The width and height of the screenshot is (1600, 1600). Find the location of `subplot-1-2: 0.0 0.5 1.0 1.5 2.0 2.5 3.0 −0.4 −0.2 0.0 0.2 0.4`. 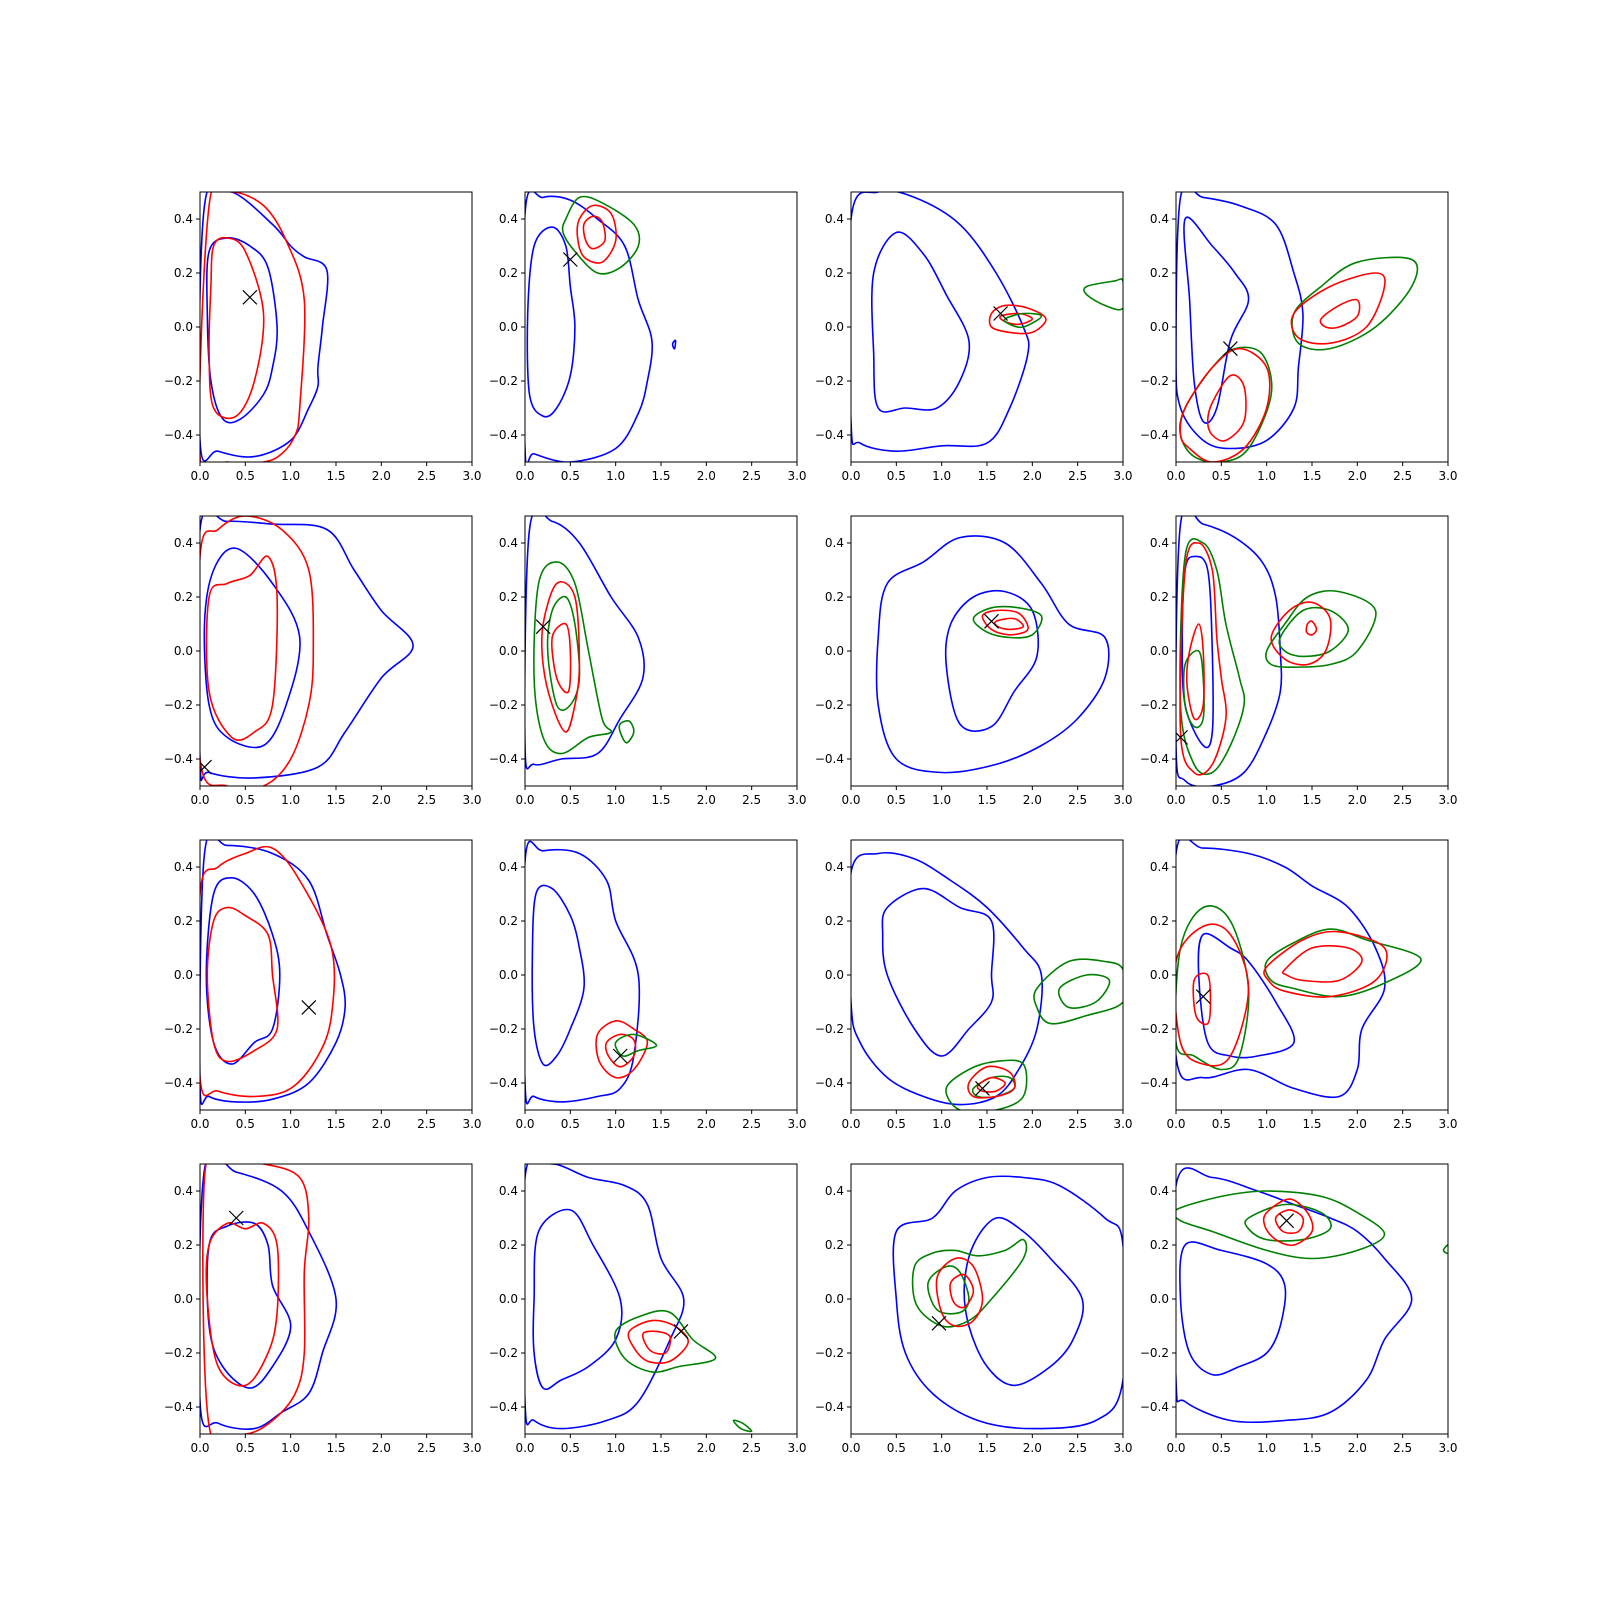

subplot-1-2: 0.0 0.5 1.0 1.5 2.0 2.5 3.0 −0.4 −0.2 0.0 0.2 0.4 is located at coordinates (648, 337).